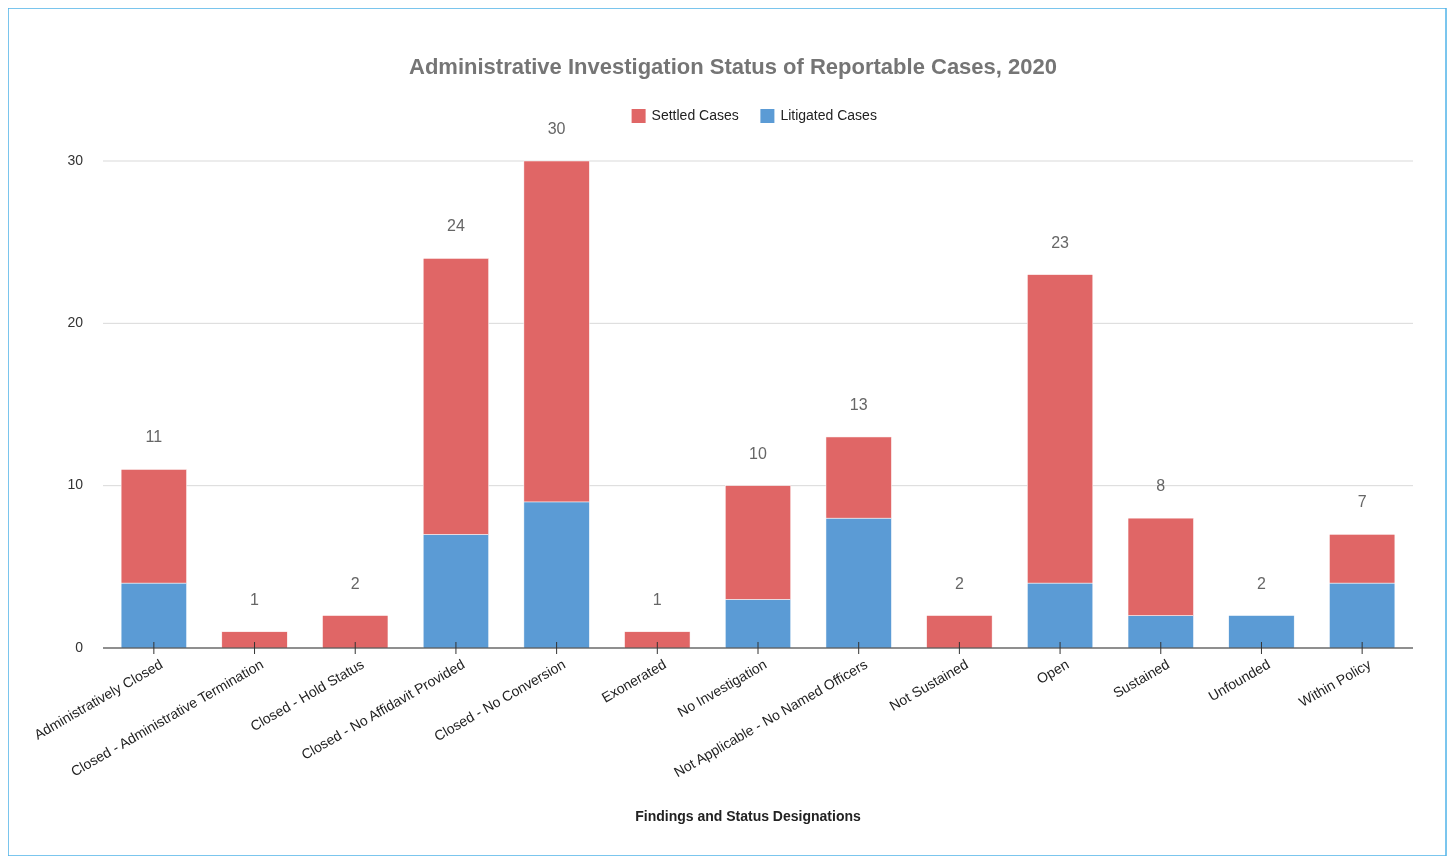 The image size is (1448, 856). Describe the element at coordinates (1060, 242) in the screenshot. I see `total-label: 23` at that location.